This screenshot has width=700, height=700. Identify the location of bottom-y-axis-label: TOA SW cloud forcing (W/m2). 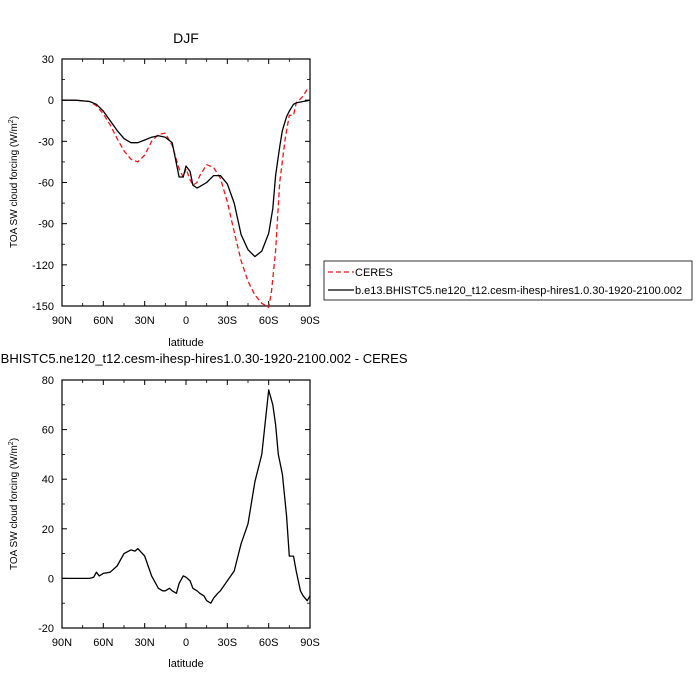
(14, 504).